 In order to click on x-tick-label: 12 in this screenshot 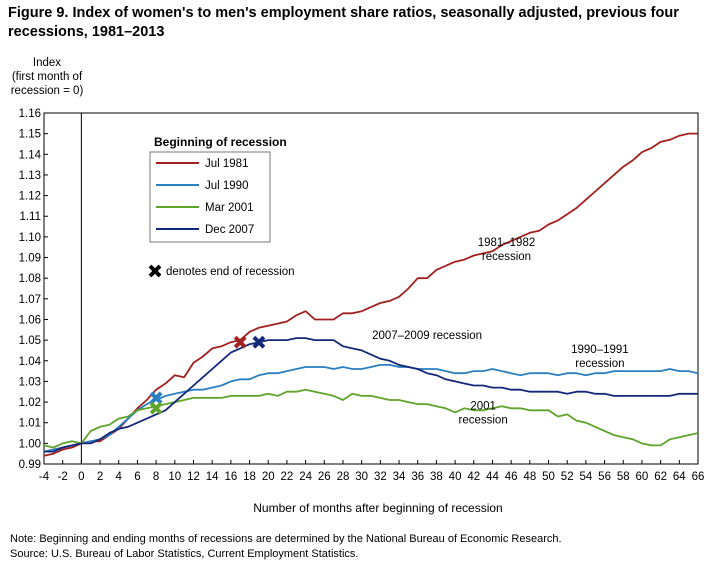, I will do `click(193, 477)`.